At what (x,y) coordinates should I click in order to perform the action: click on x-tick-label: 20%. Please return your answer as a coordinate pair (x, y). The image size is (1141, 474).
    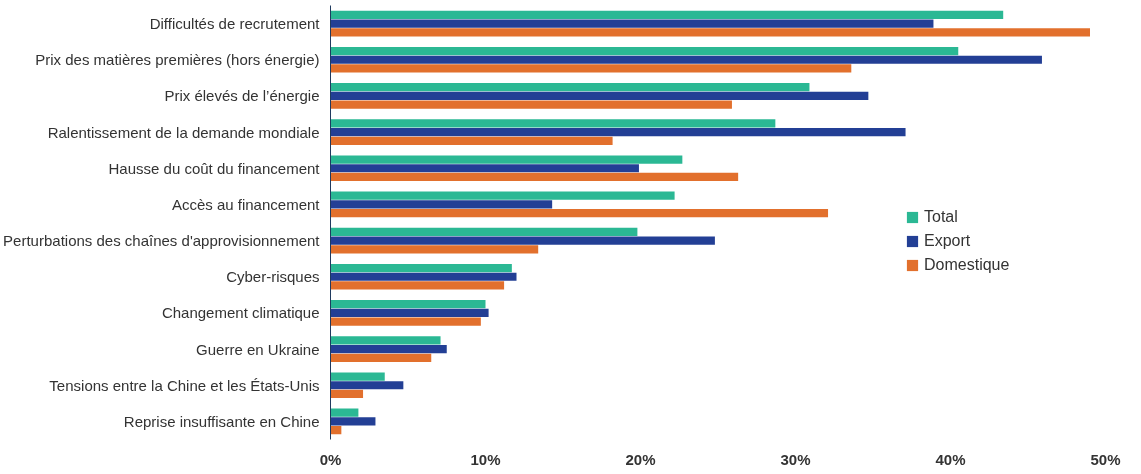
    Looking at the image, I should click on (640, 459).